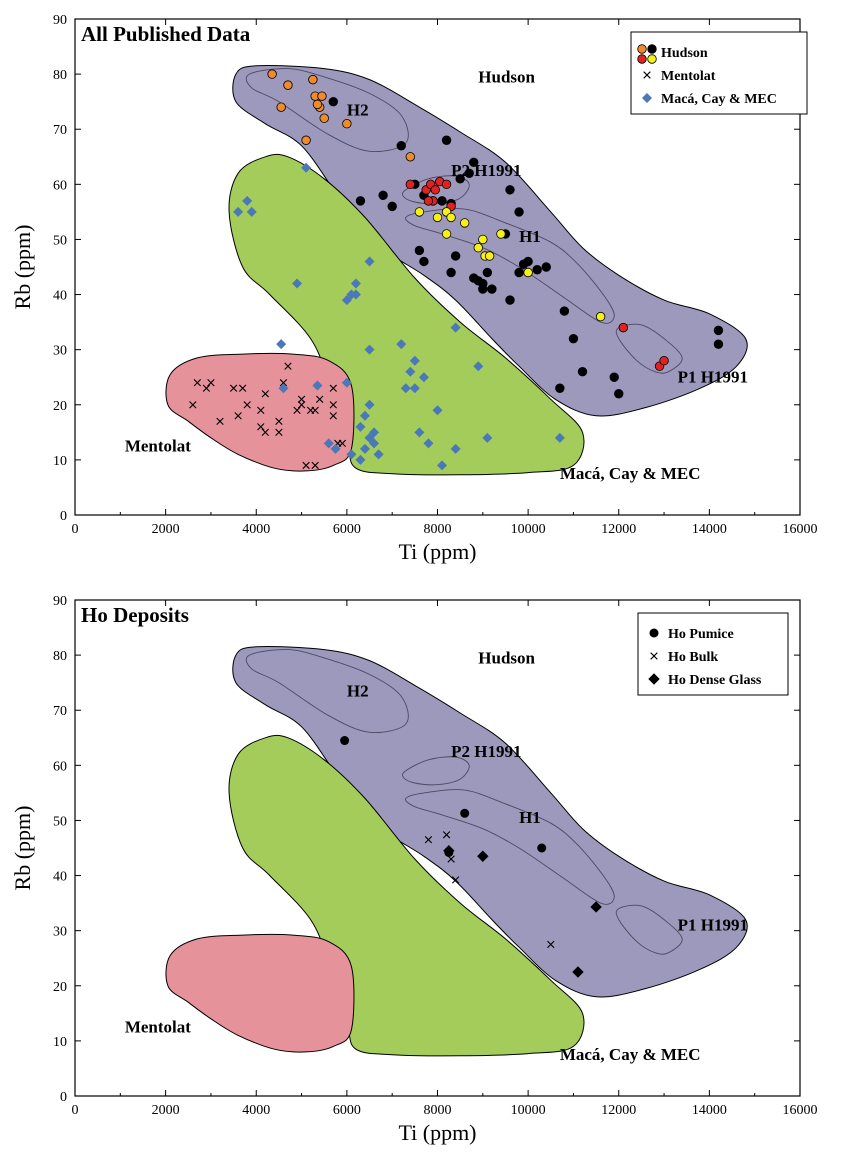  I want to click on top-legend: Hudson Mentolat Macá, Cay & MEC, so click(719, 73).